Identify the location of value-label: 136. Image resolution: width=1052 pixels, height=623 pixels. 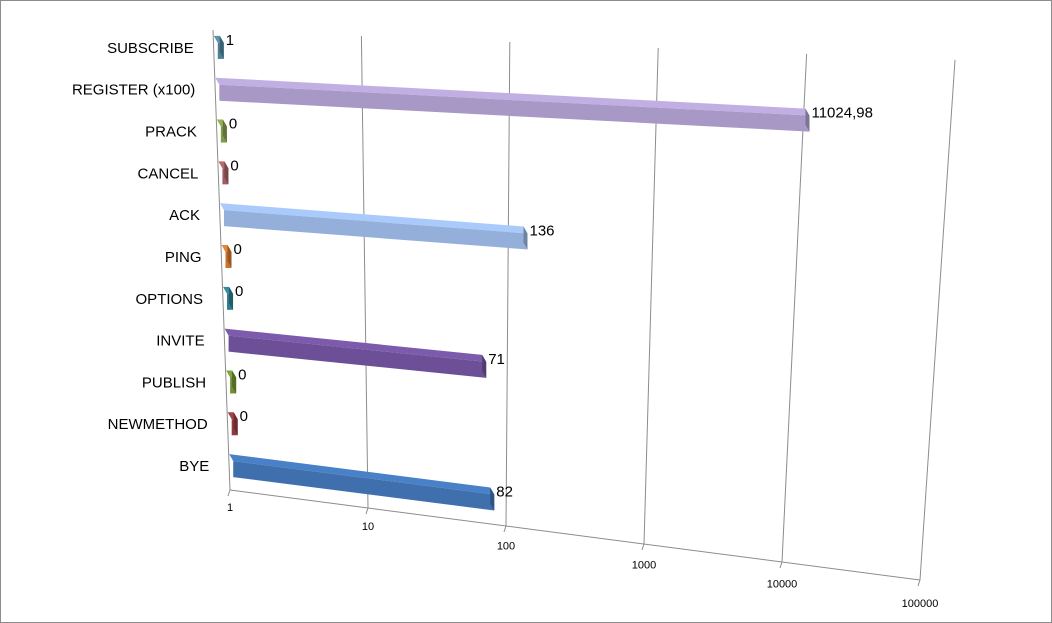
(541, 230).